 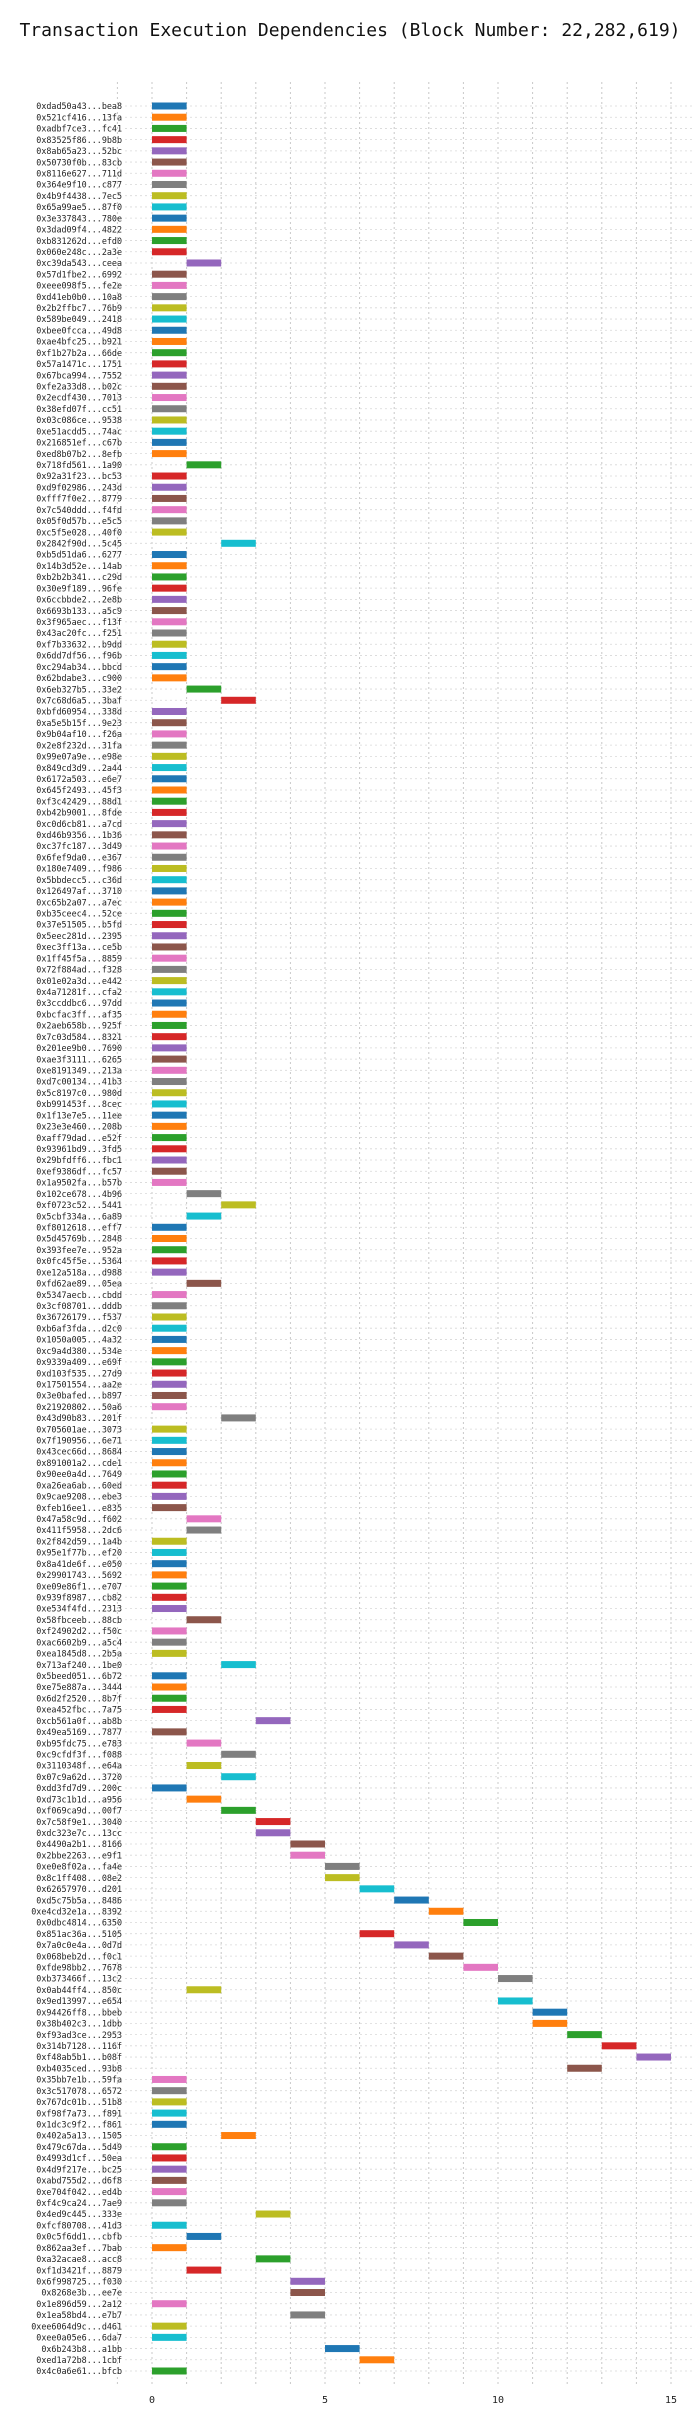 I want to click on y-tick-label: 0xb831262d...efd0, so click(x=79, y=241).